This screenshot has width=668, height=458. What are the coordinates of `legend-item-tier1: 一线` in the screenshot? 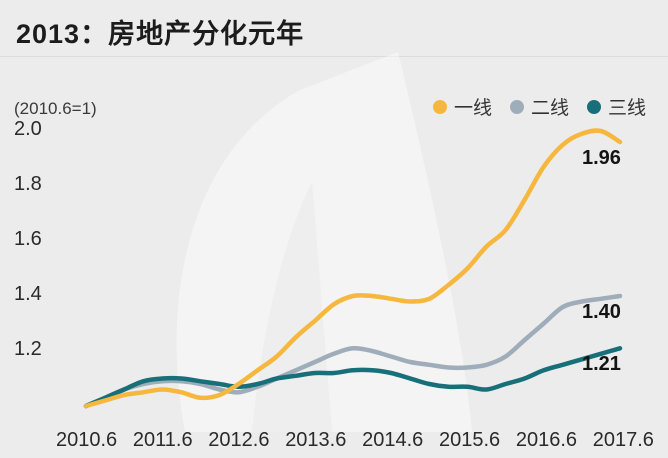 It's located at (462, 106).